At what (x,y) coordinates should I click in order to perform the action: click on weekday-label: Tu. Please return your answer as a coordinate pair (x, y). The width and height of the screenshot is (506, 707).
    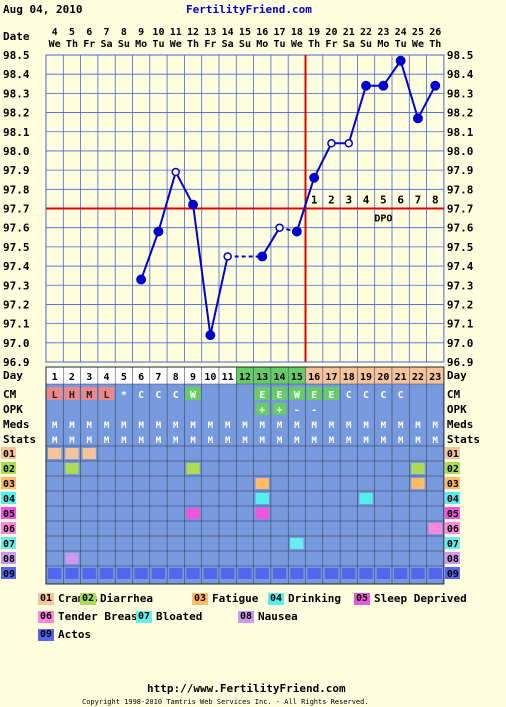
    Looking at the image, I should click on (158, 44).